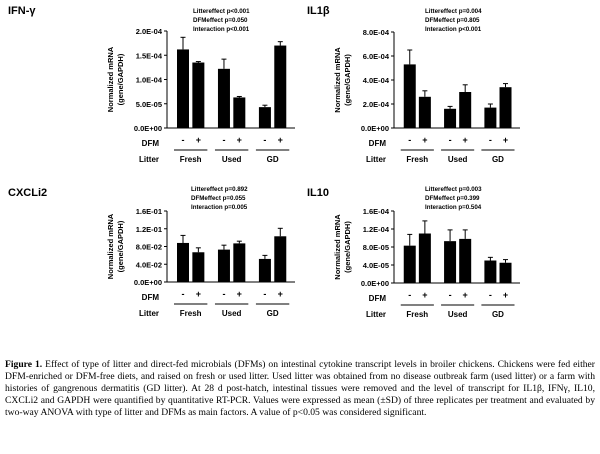  Describe the element at coordinates (218, 198) in the screenshot. I see `stats-annotation: DFMeffect p=0.055` at that location.